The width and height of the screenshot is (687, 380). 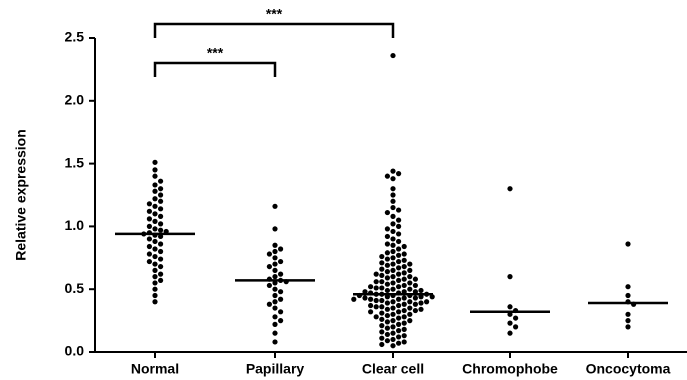 I want to click on x-tick-label: Papillary, so click(x=275, y=369).